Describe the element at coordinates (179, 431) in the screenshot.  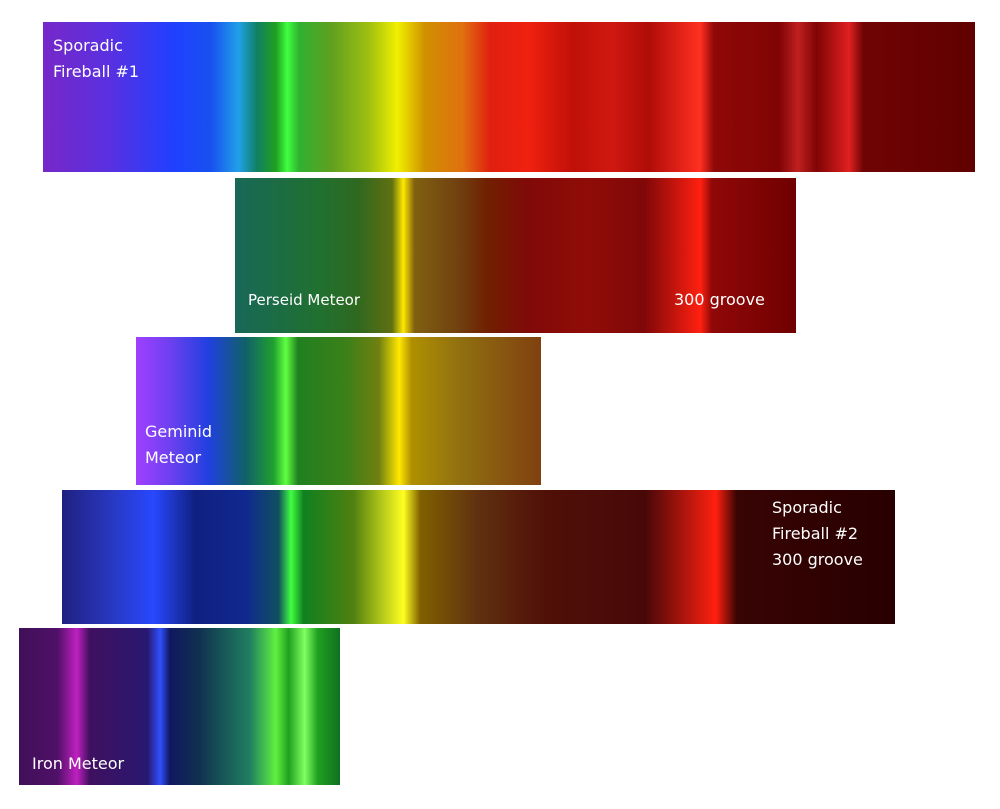
I see `label: Geminid` at that location.